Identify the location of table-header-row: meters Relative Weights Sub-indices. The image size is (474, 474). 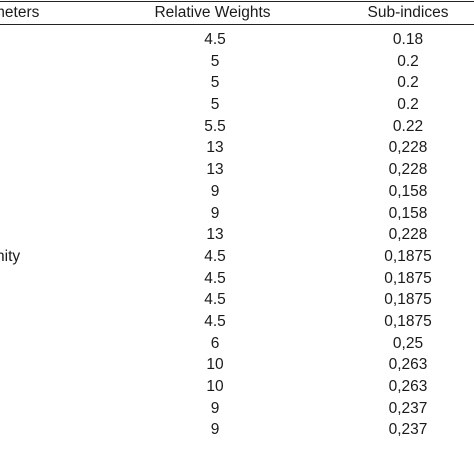
(237, 13).